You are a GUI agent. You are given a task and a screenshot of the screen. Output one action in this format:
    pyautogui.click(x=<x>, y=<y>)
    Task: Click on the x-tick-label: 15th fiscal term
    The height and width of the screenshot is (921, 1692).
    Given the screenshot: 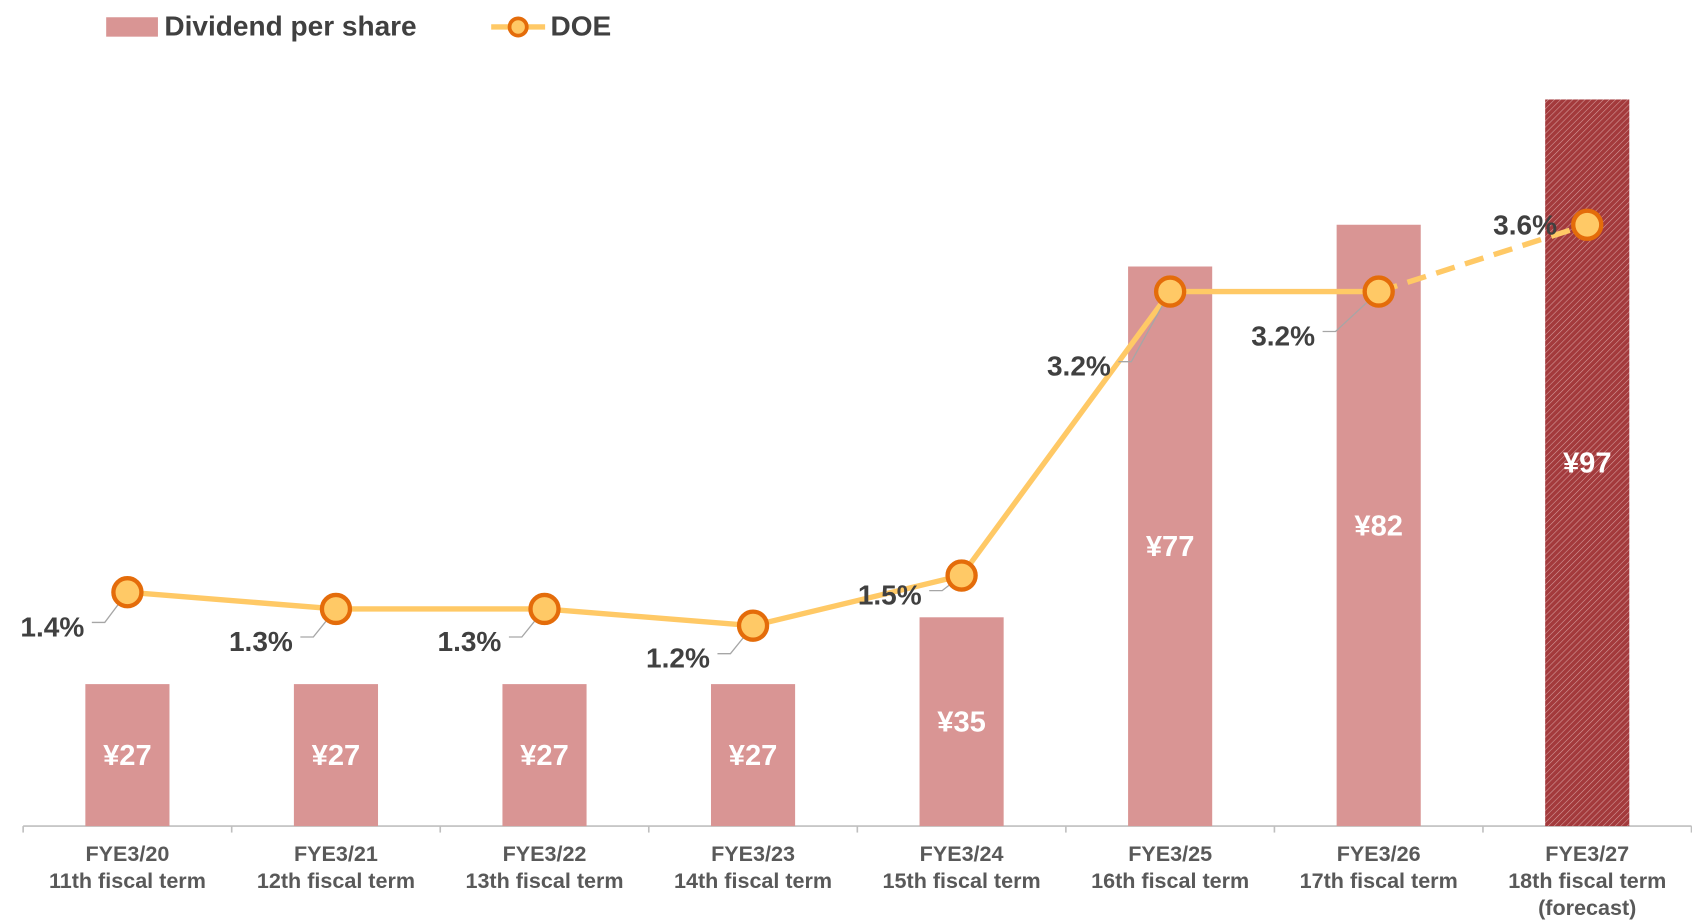 What is the action you would take?
    pyautogui.click(x=962, y=880)
    